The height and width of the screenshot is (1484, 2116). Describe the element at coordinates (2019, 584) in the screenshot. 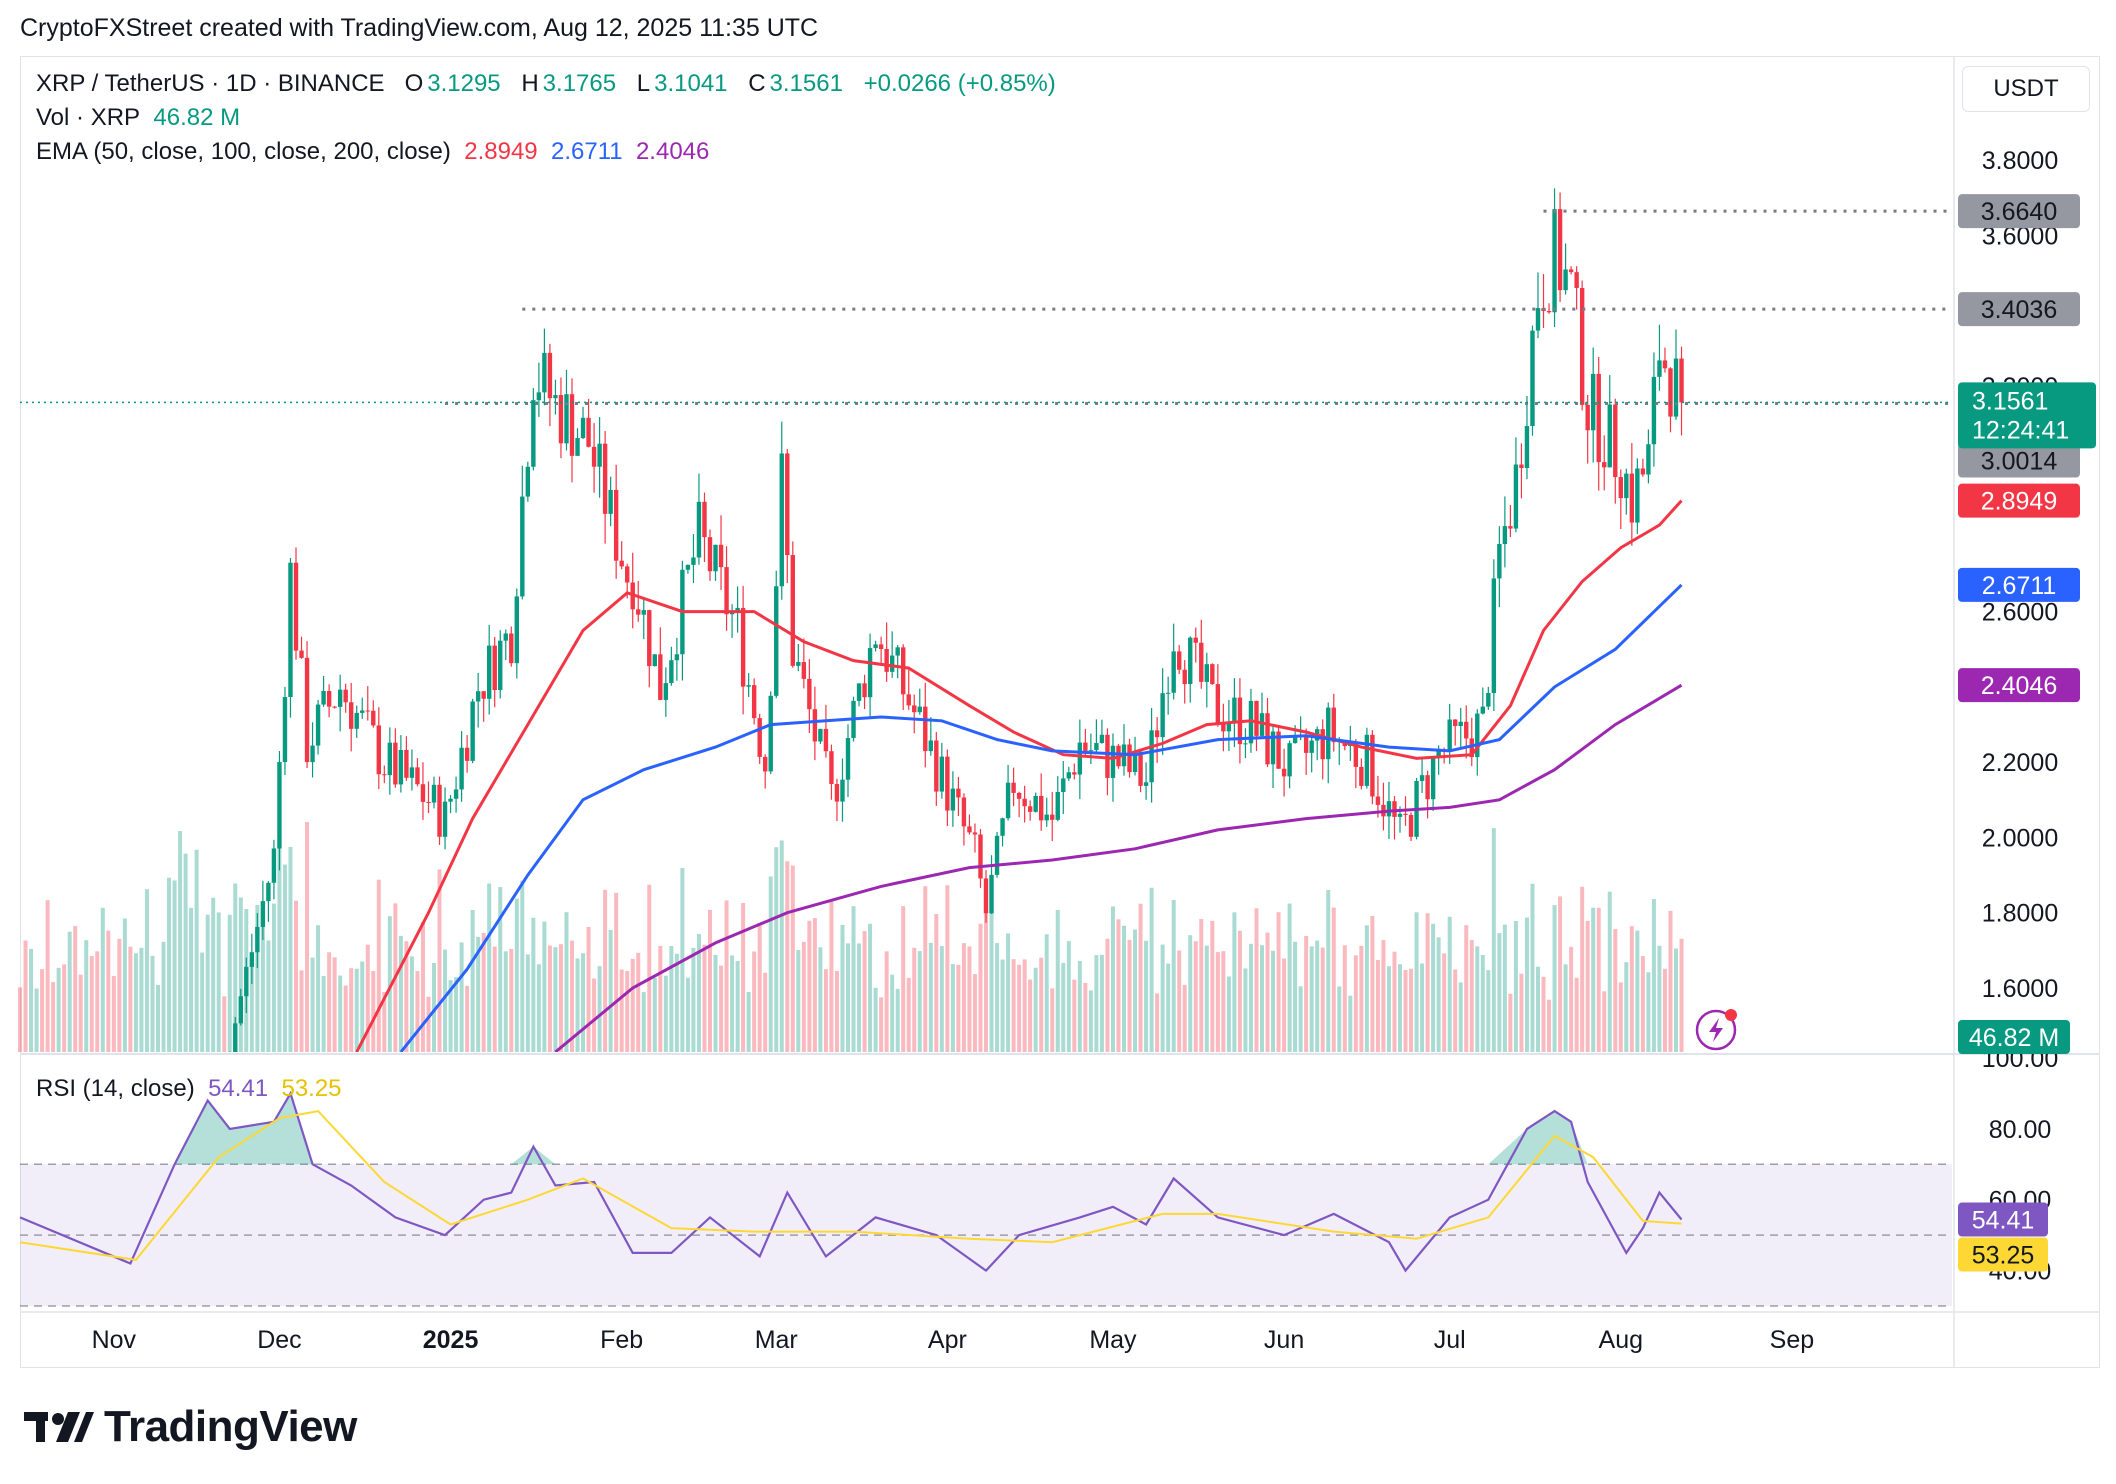

I see `tag-ema100-bg` at that location.